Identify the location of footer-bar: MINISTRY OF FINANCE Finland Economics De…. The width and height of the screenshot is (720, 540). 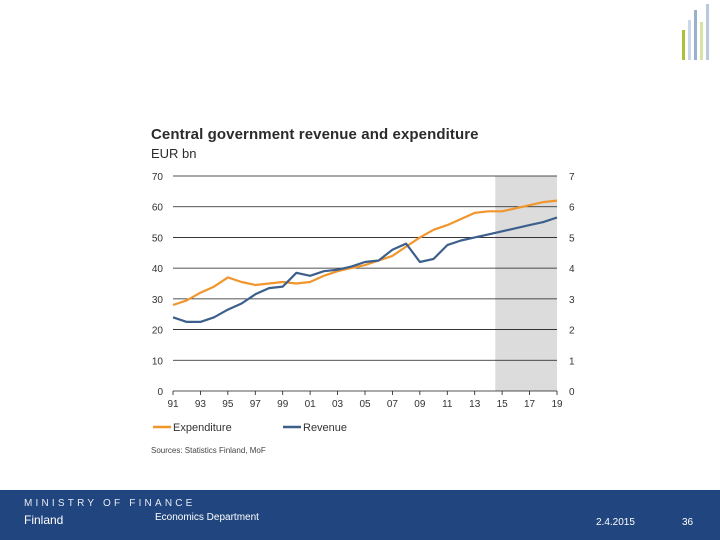
(360, 515).